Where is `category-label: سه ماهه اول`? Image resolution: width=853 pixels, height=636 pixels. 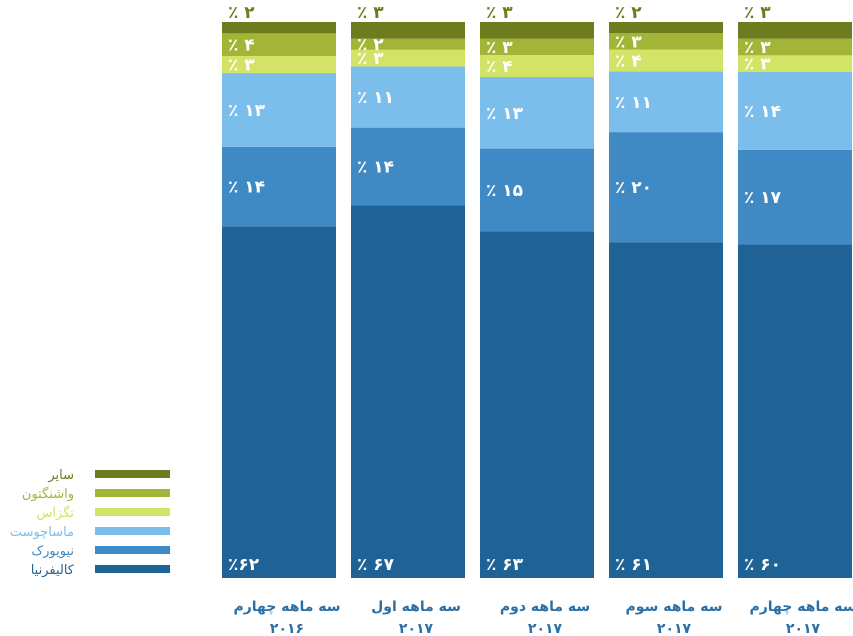
category-label: سه ماهه اول is located at coordinates (416, 607).